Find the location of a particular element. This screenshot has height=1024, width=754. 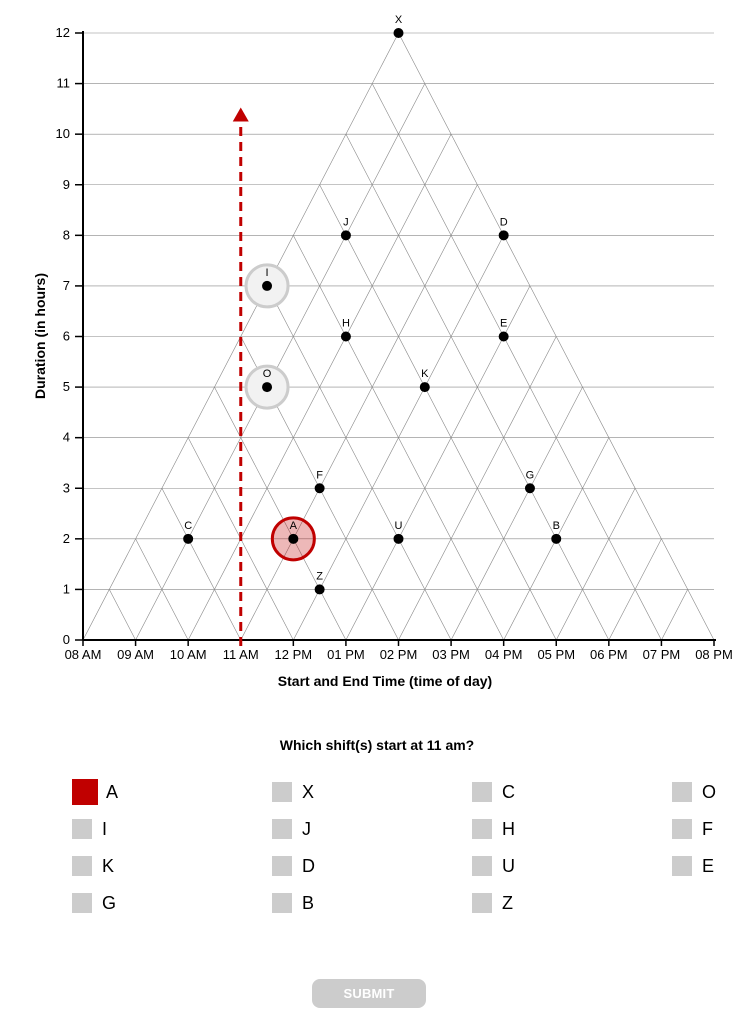

x-tick-label: 11 AM is located at coordinates (241, 654).